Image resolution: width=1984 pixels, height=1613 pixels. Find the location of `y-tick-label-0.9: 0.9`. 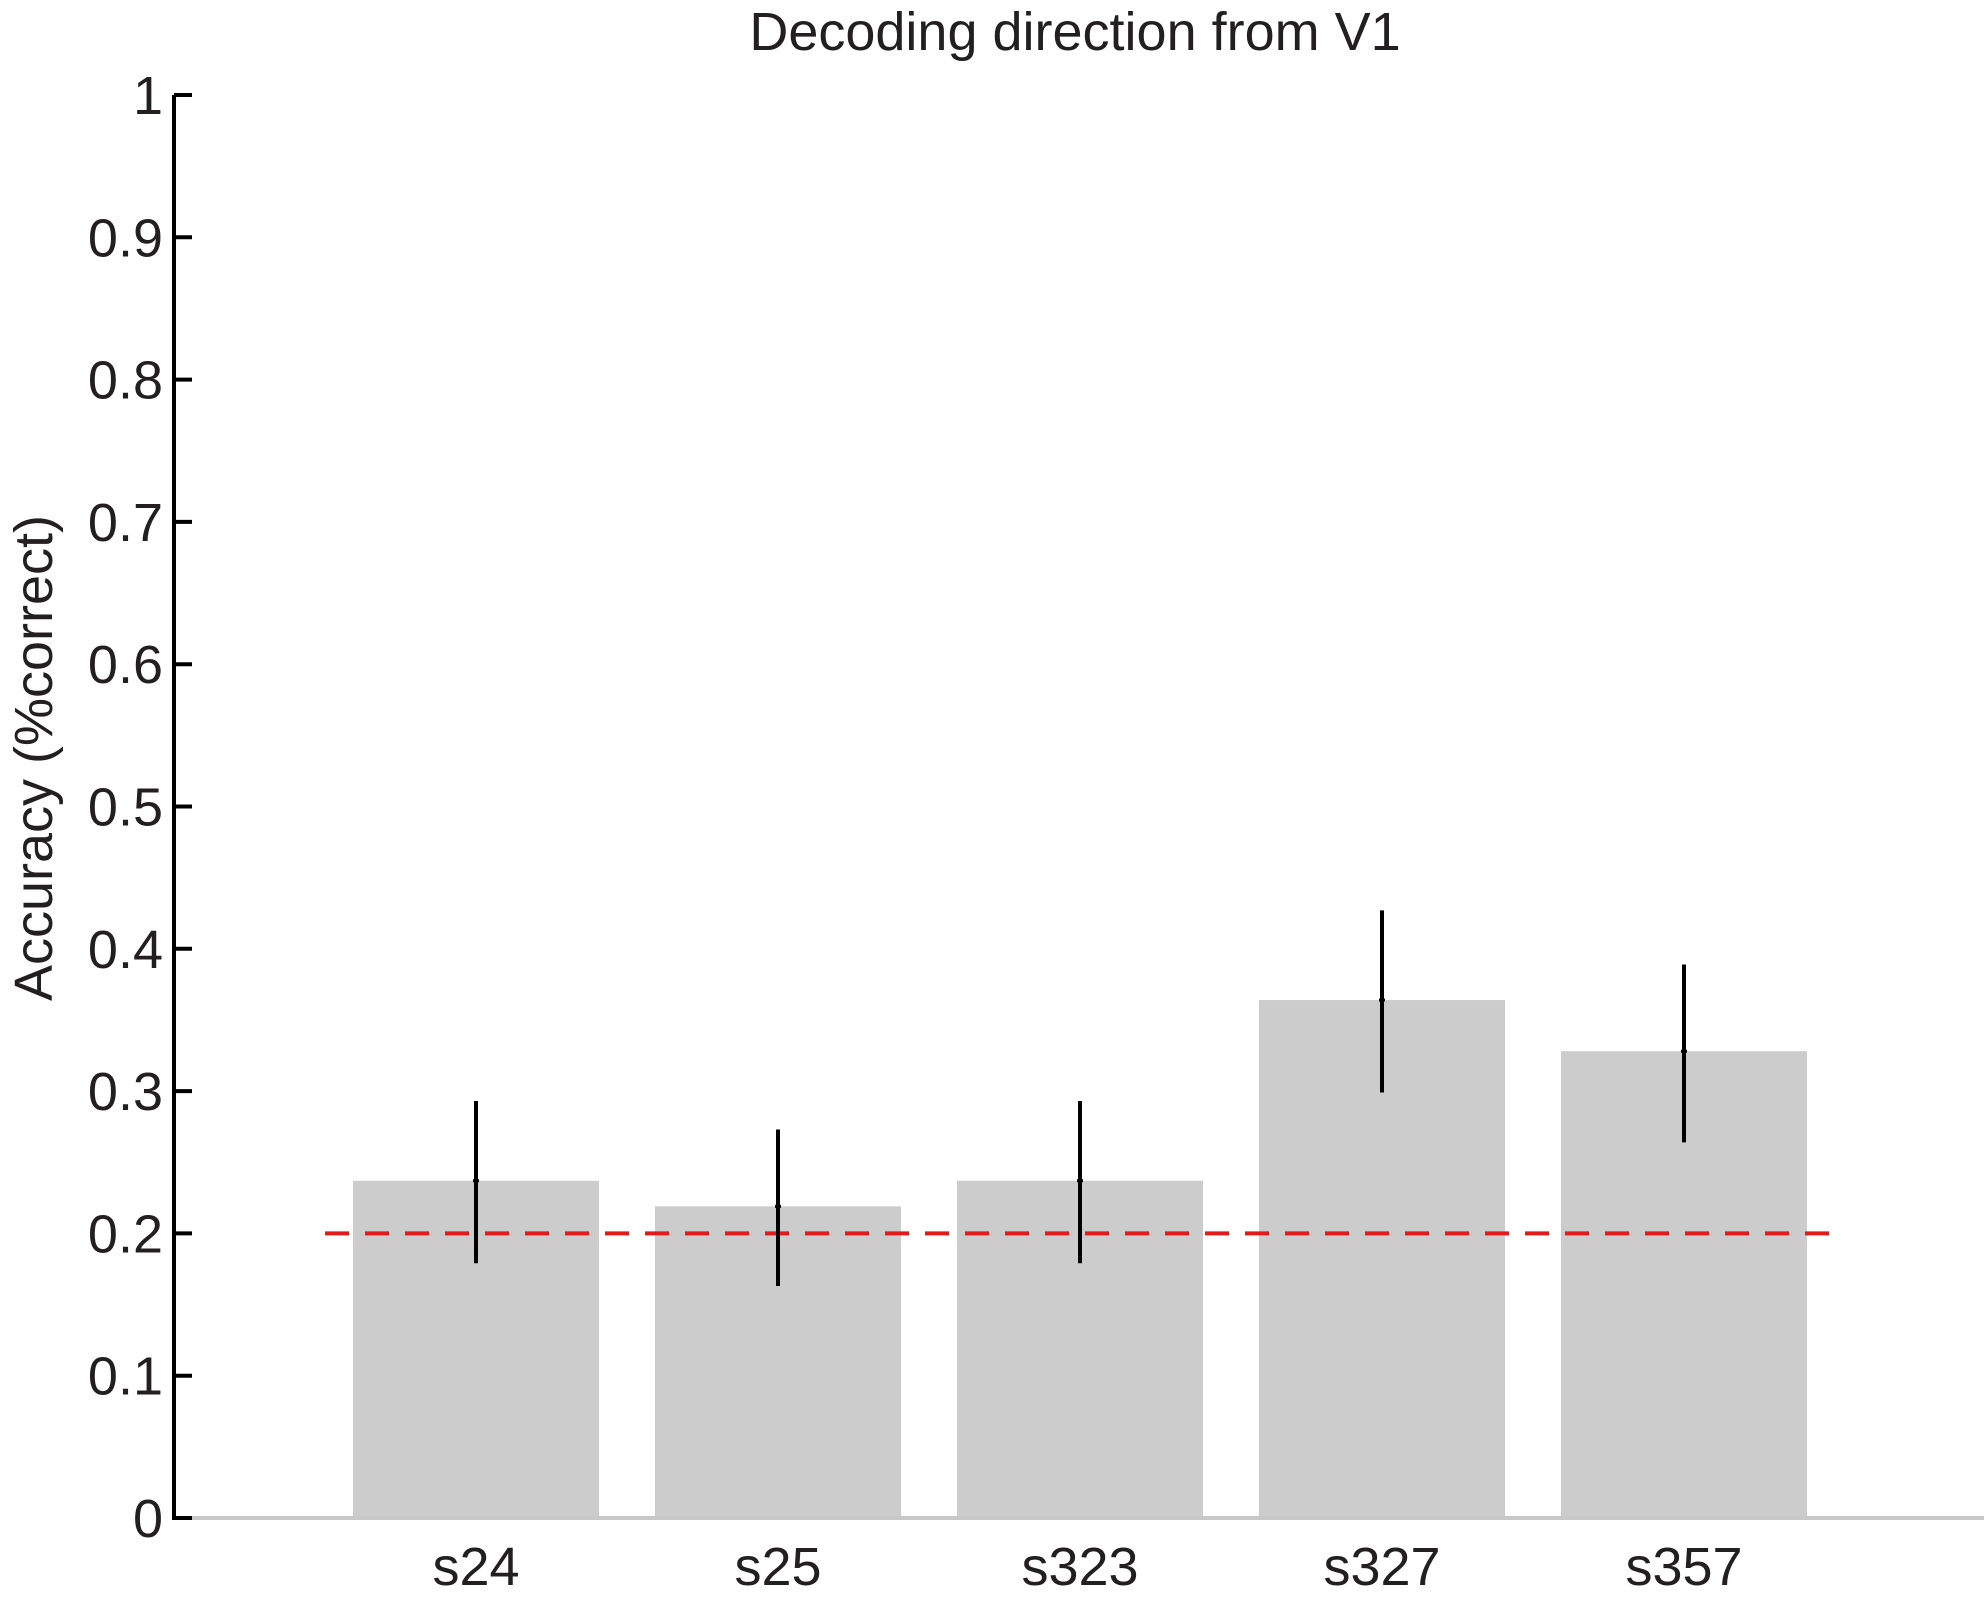

y-tick-label-0.9: 0.9 is located at coordinates (125, 238).